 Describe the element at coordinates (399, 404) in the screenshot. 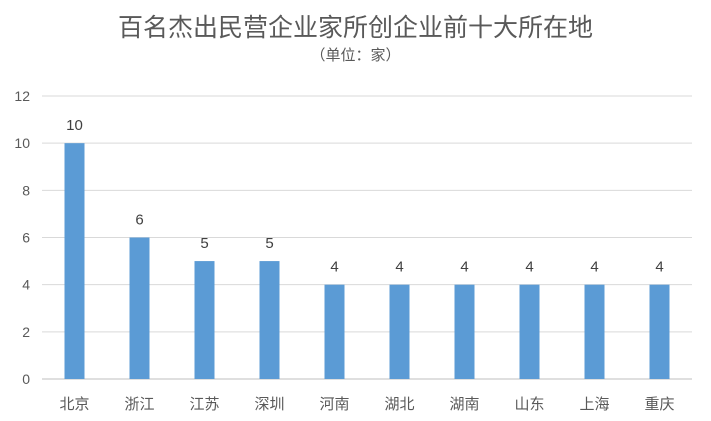

I see `x-tick-label: 湖北` at that location.